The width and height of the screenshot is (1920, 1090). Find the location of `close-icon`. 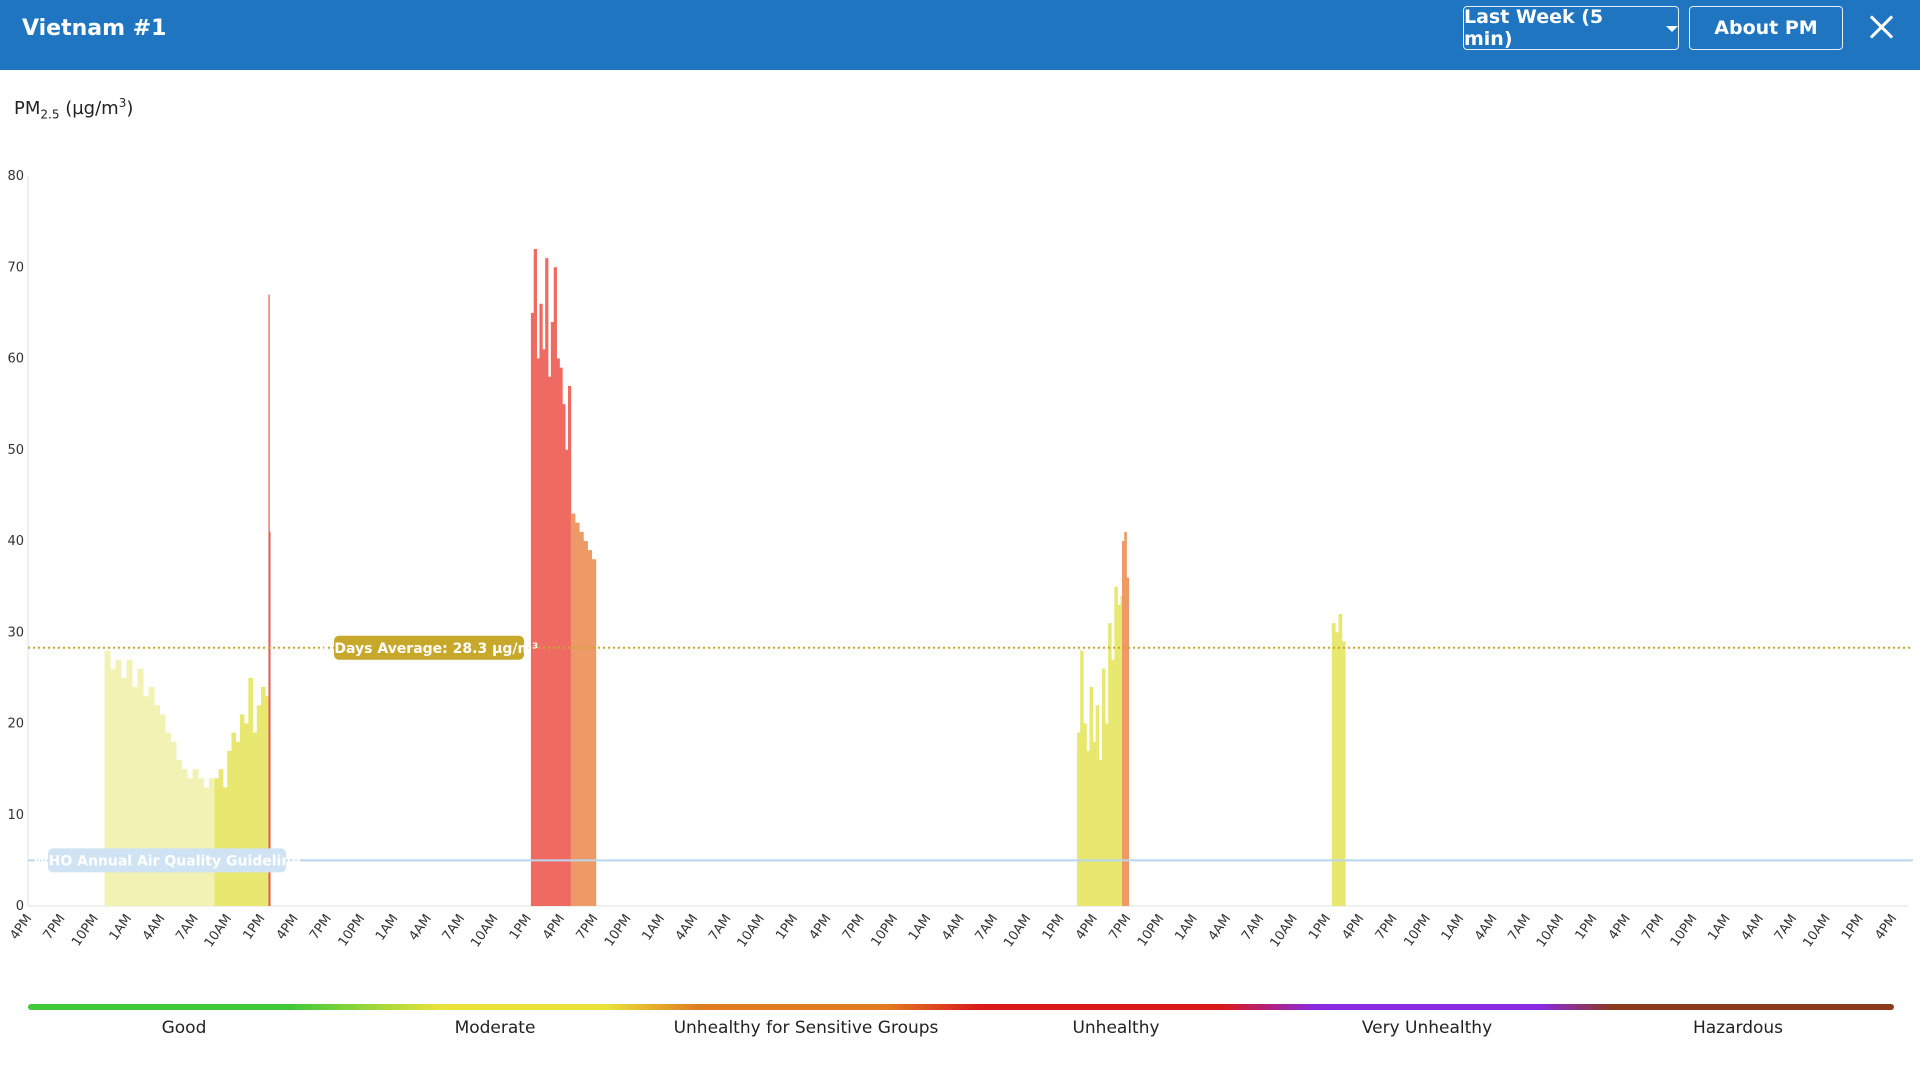

close-icon is located at coordinates (1881, 27).